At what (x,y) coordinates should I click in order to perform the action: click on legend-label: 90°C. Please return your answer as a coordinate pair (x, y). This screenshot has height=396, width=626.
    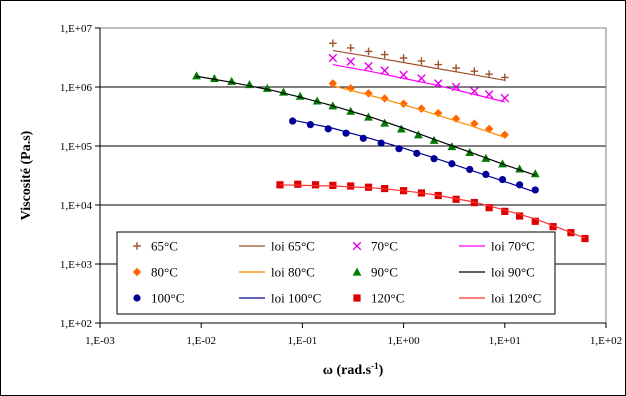
    Looking at the image, I should click on (384, 272).